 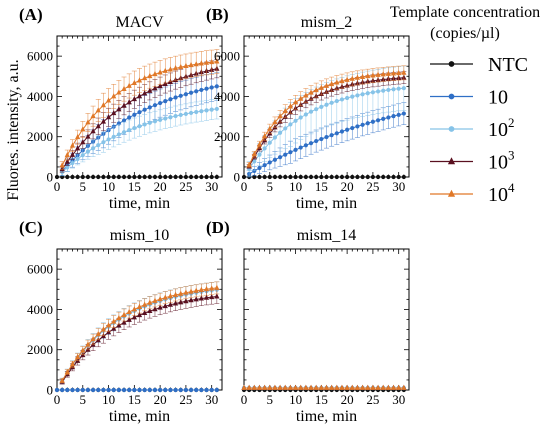 I want to click on x-tick-label: 5, so click(x=83, y=186).